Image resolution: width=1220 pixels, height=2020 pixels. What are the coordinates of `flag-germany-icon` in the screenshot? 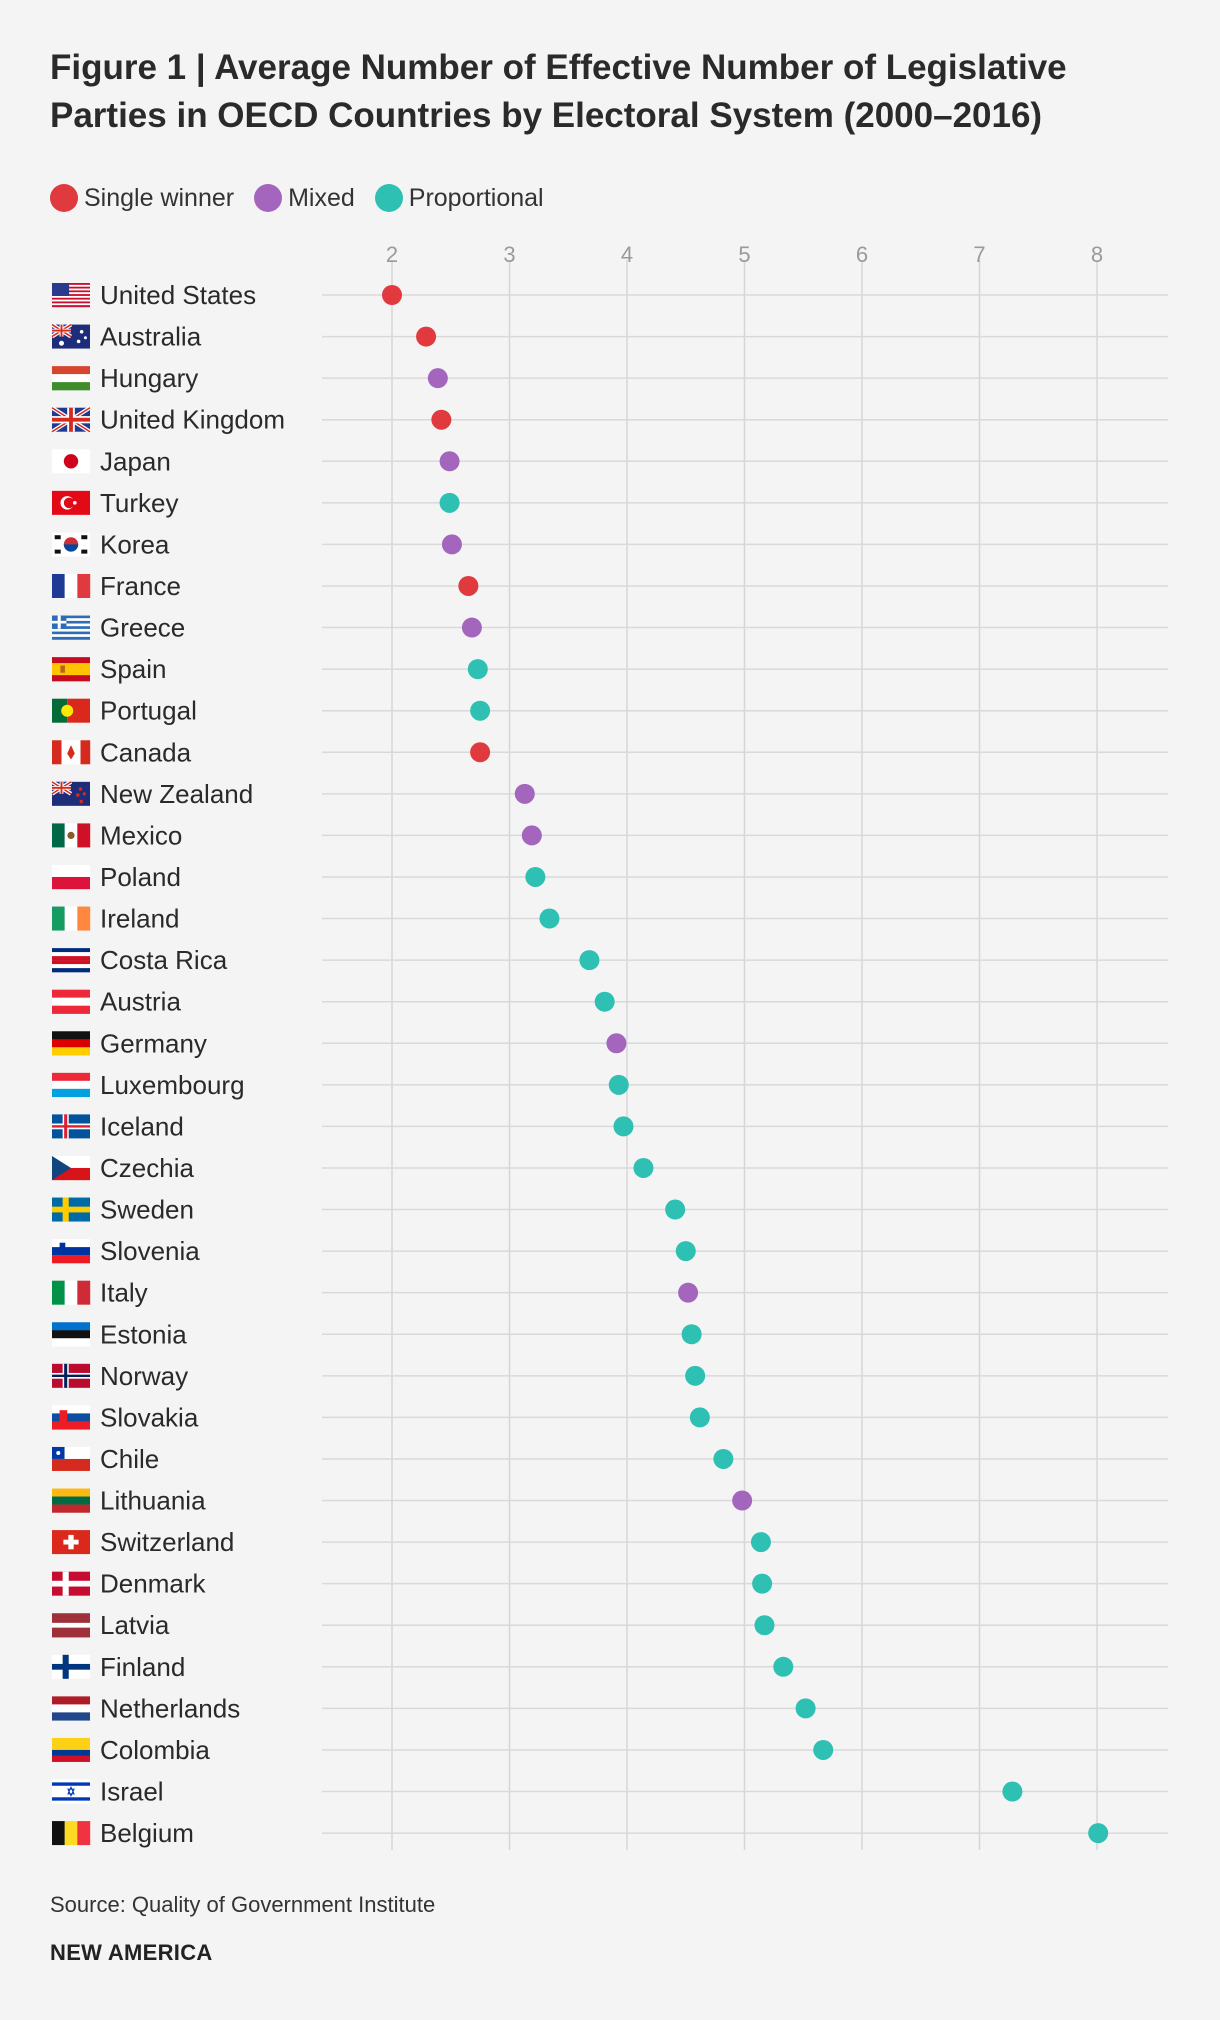 It's located at (71, 1043).